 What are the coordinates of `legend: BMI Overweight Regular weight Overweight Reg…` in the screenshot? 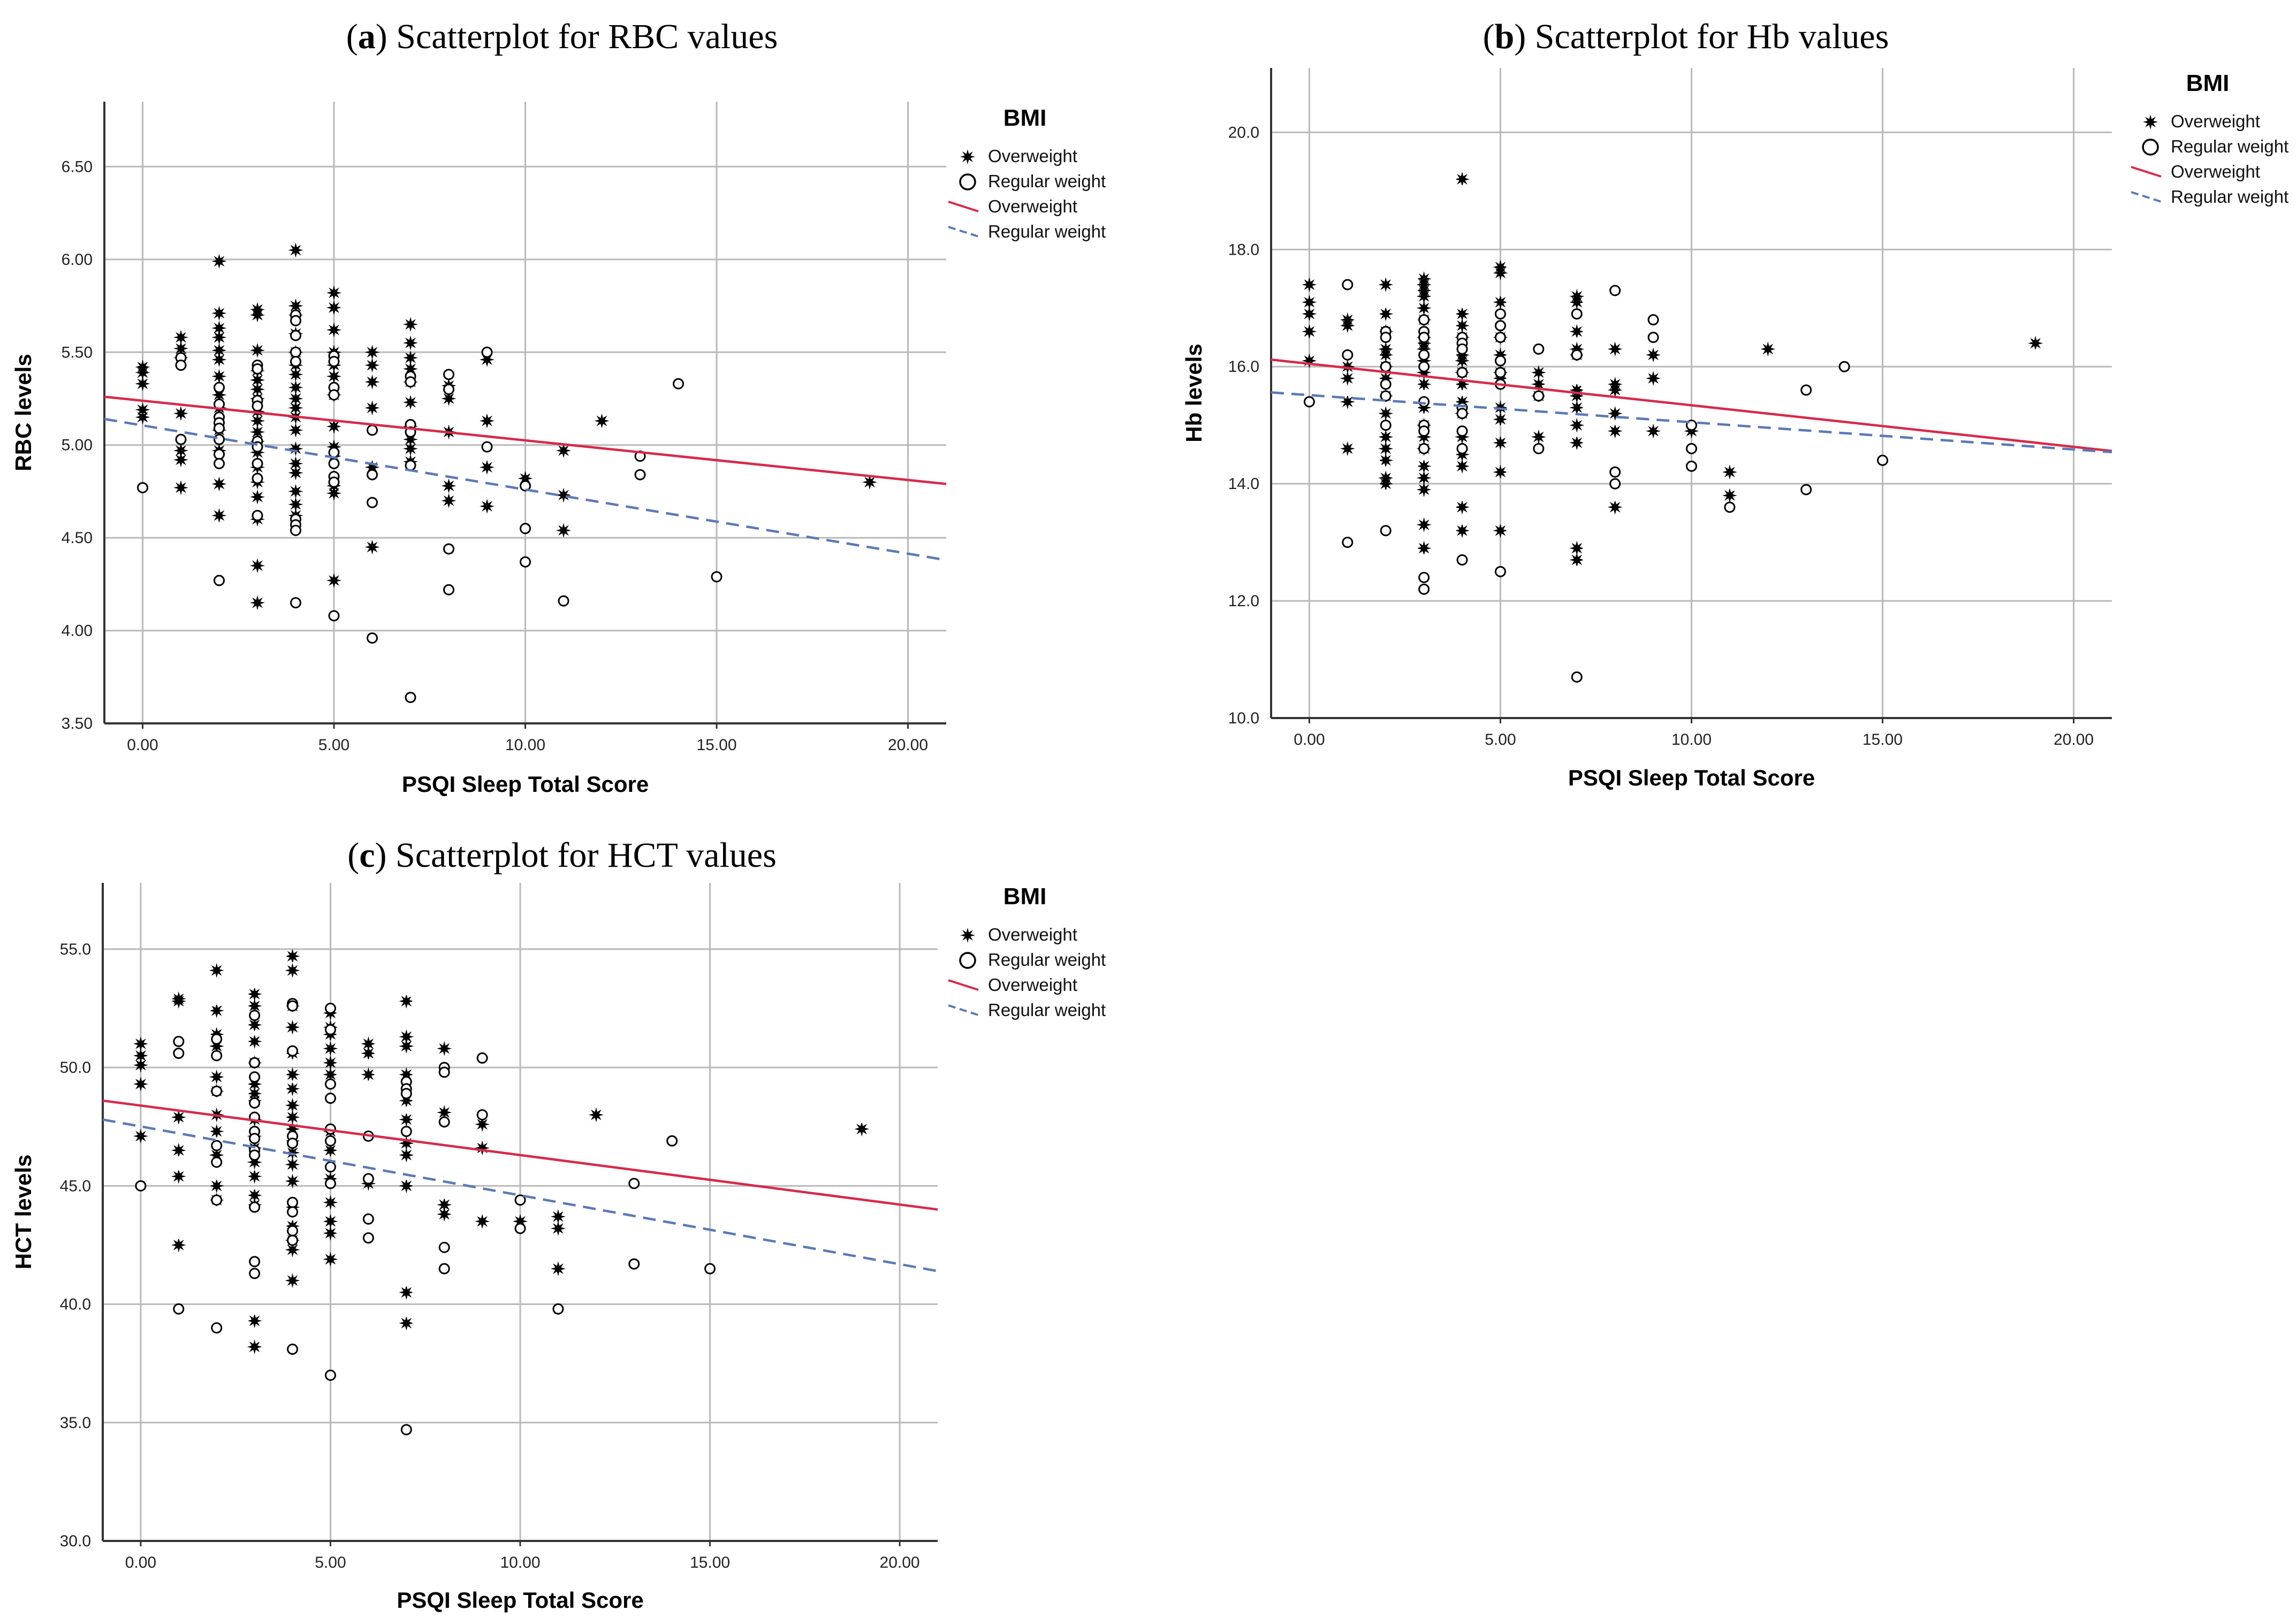 It's located at (1027, 173).